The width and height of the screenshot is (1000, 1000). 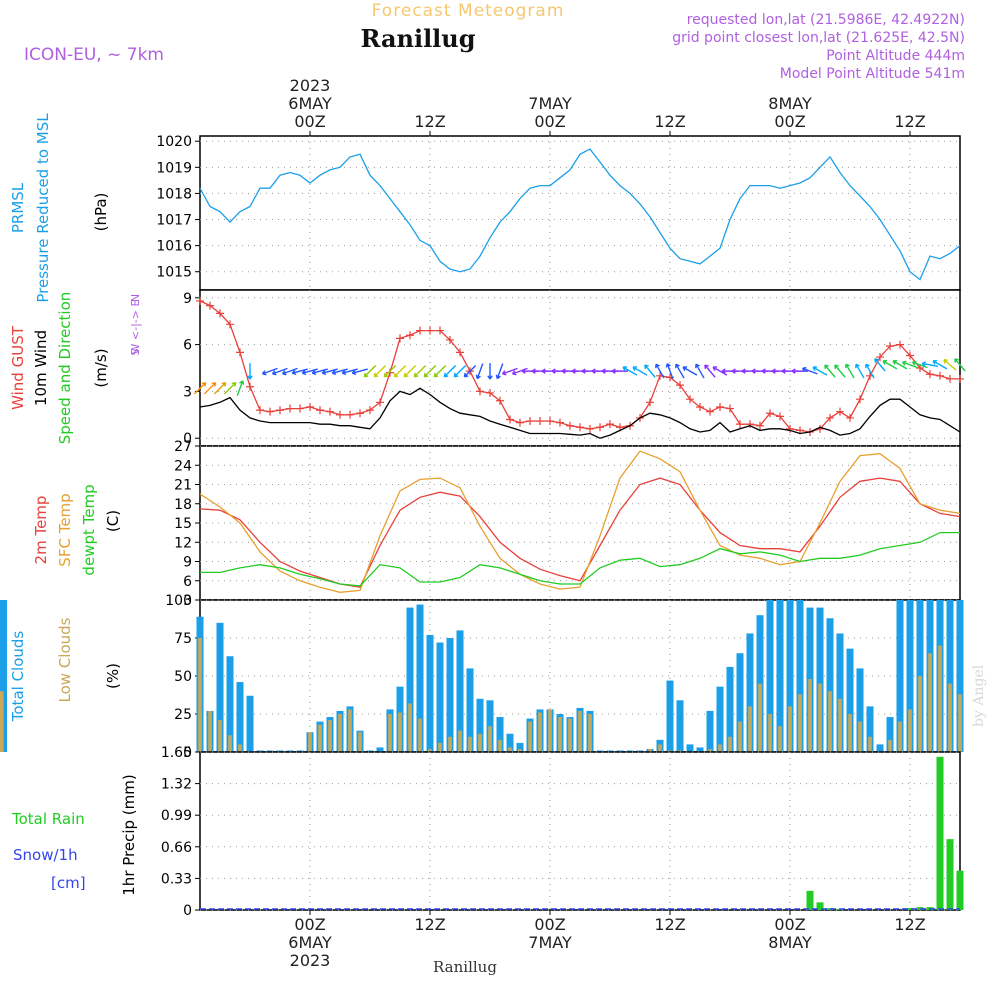 I want to click on compass-n: N, so click(x=135, y=298).